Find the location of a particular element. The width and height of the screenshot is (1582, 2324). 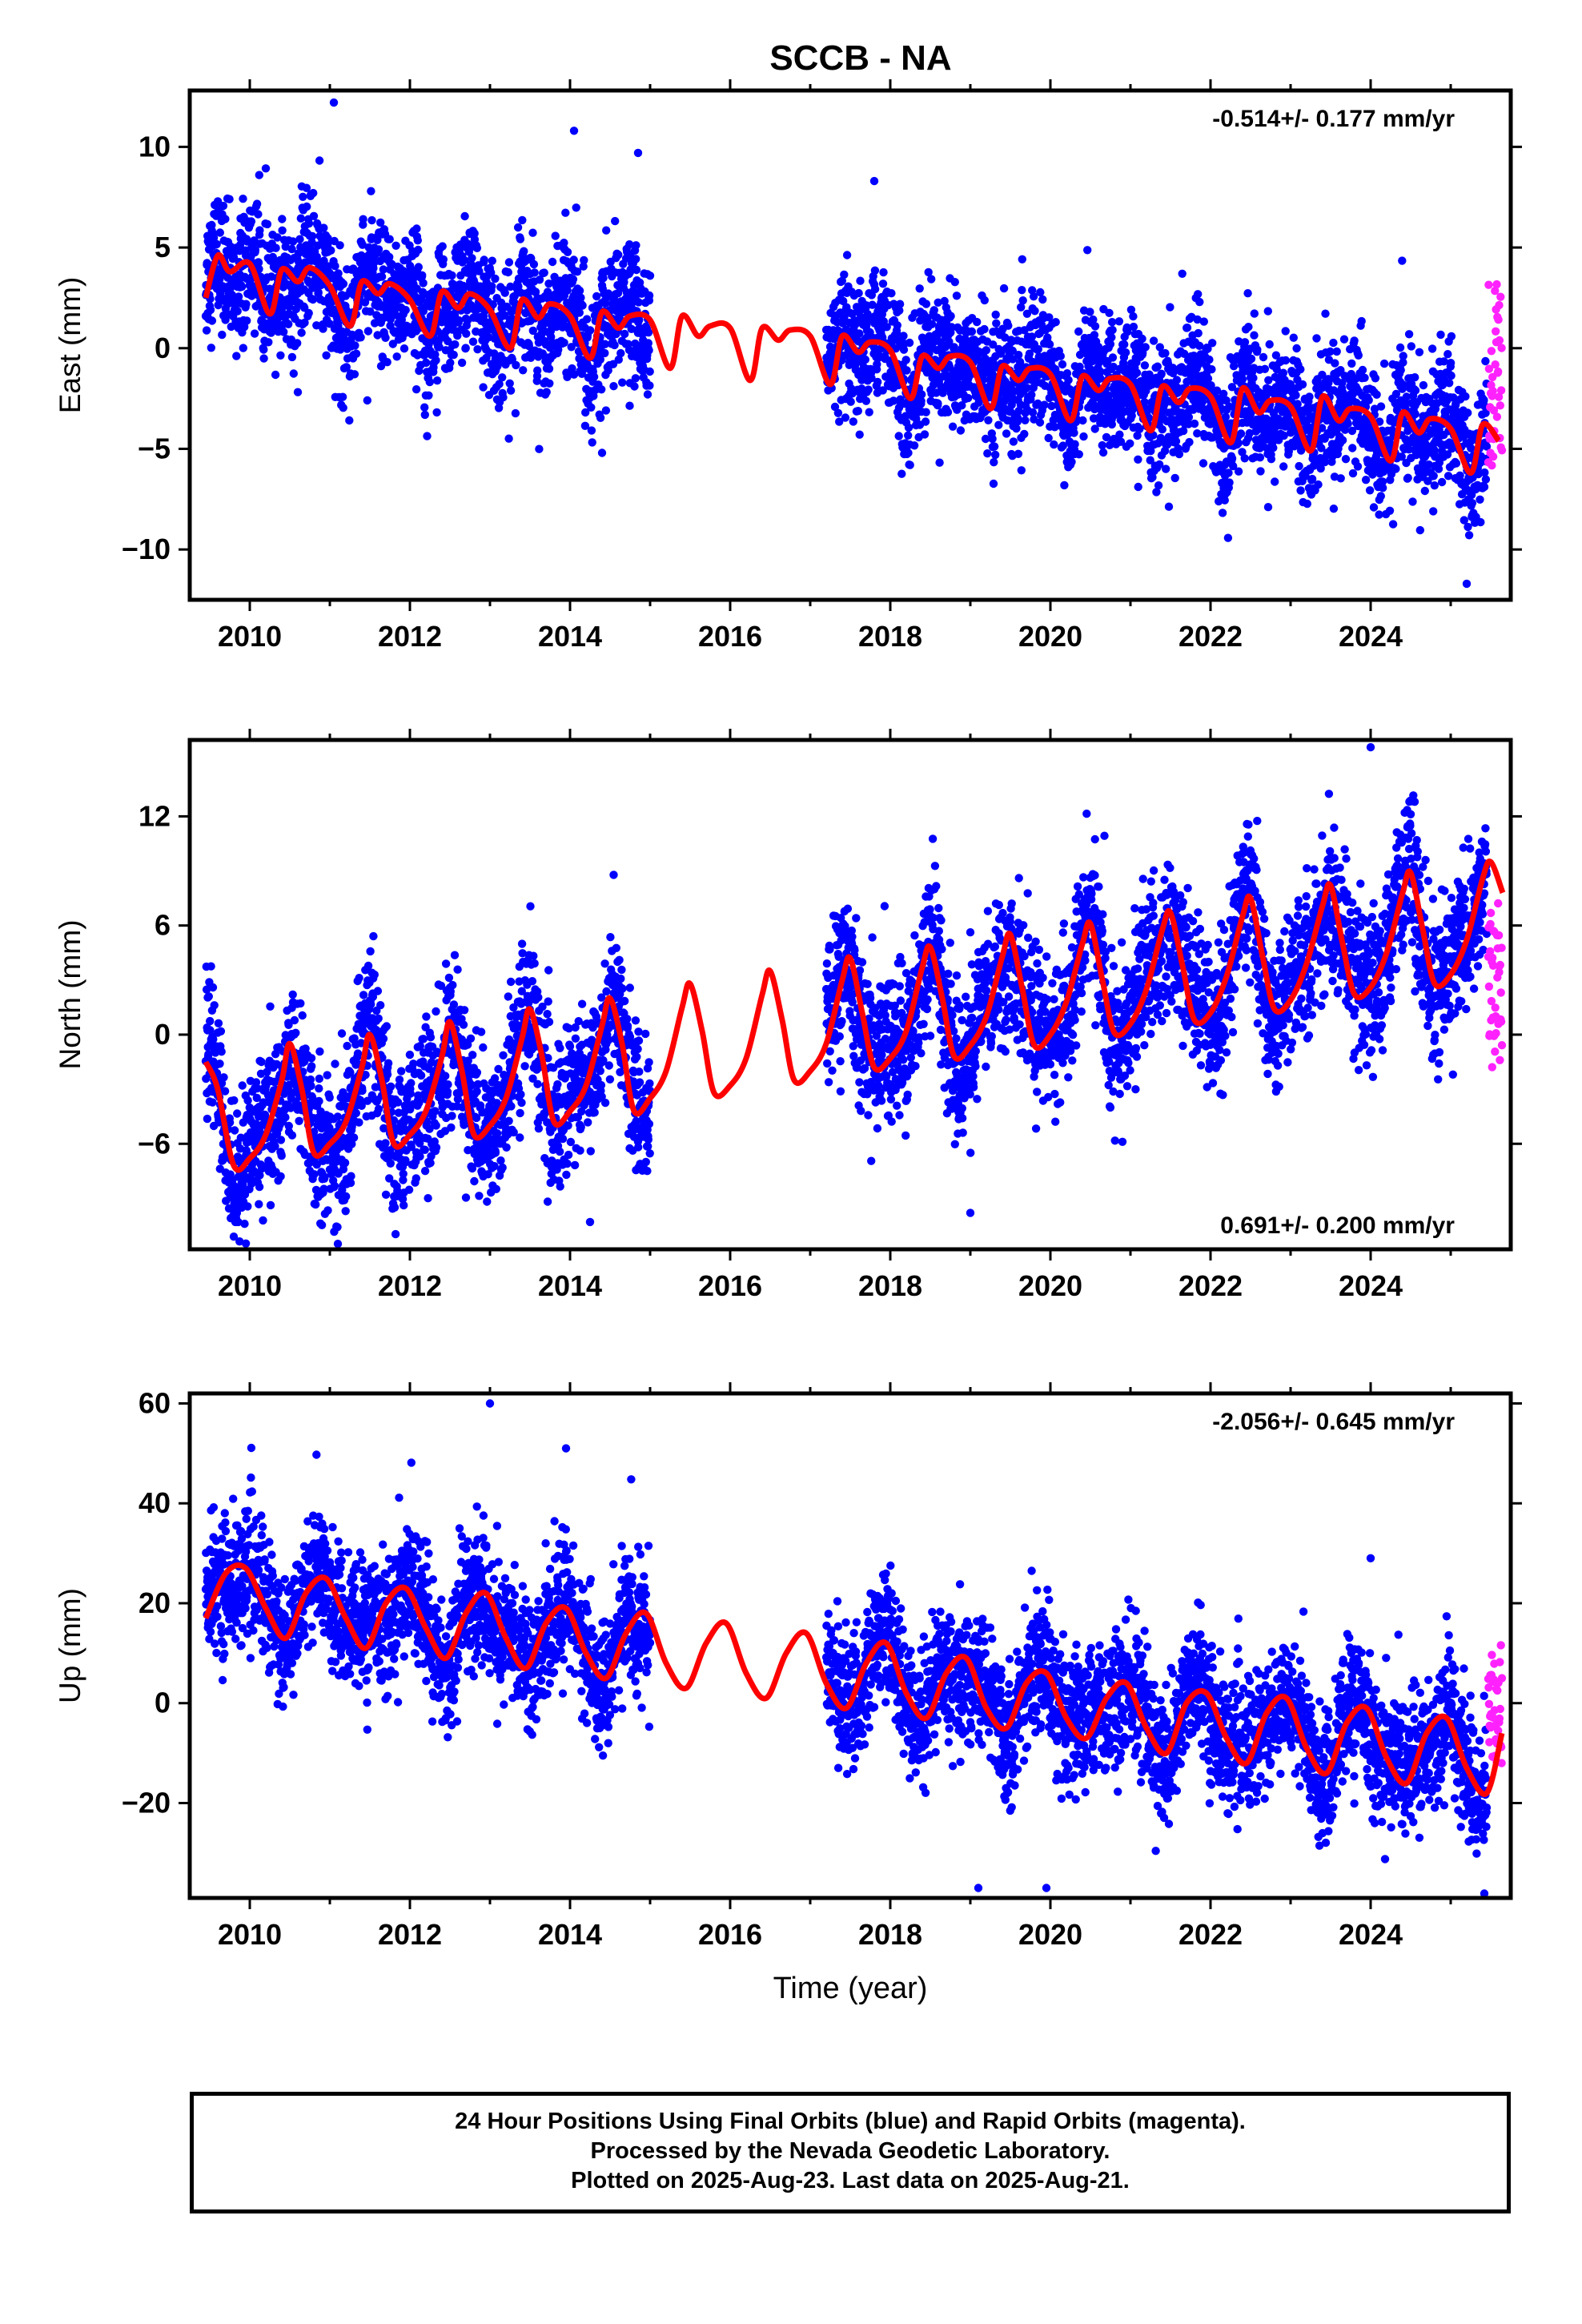

x-tick-label: 2010 is located at coordinates (250, 636).